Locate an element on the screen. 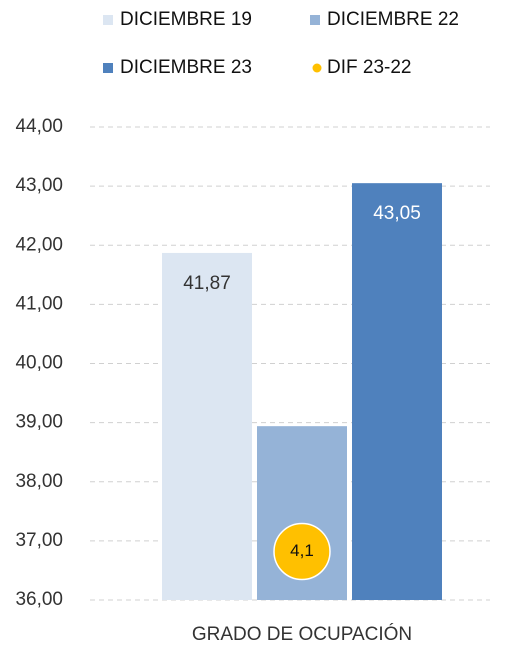 The height and width of the screenshot is (645, 511). dif-marker is located at coordinates (302, 551).